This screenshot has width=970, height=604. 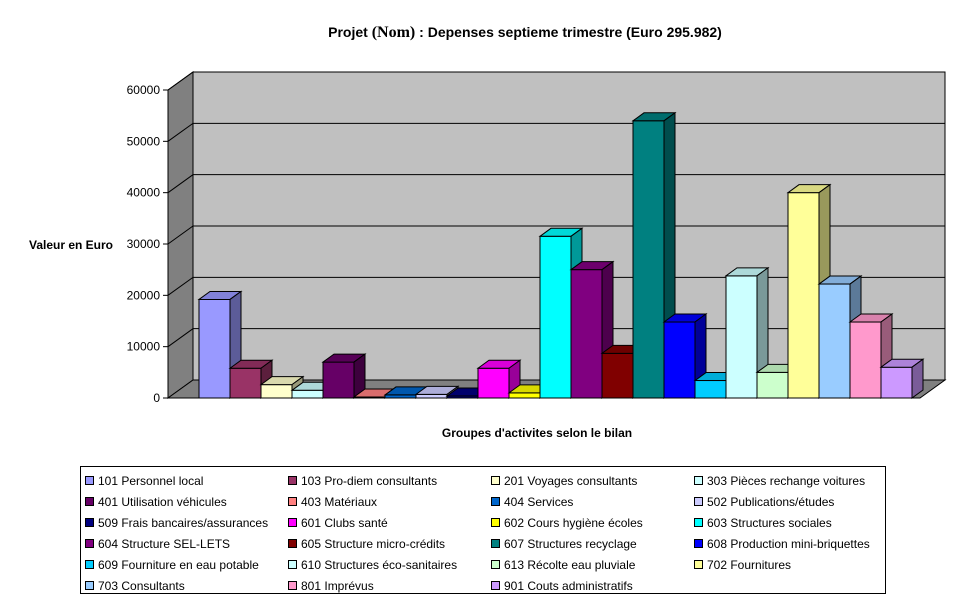 I want to click on legend-label: 801 Imprévus, so click(x=337, y=585).